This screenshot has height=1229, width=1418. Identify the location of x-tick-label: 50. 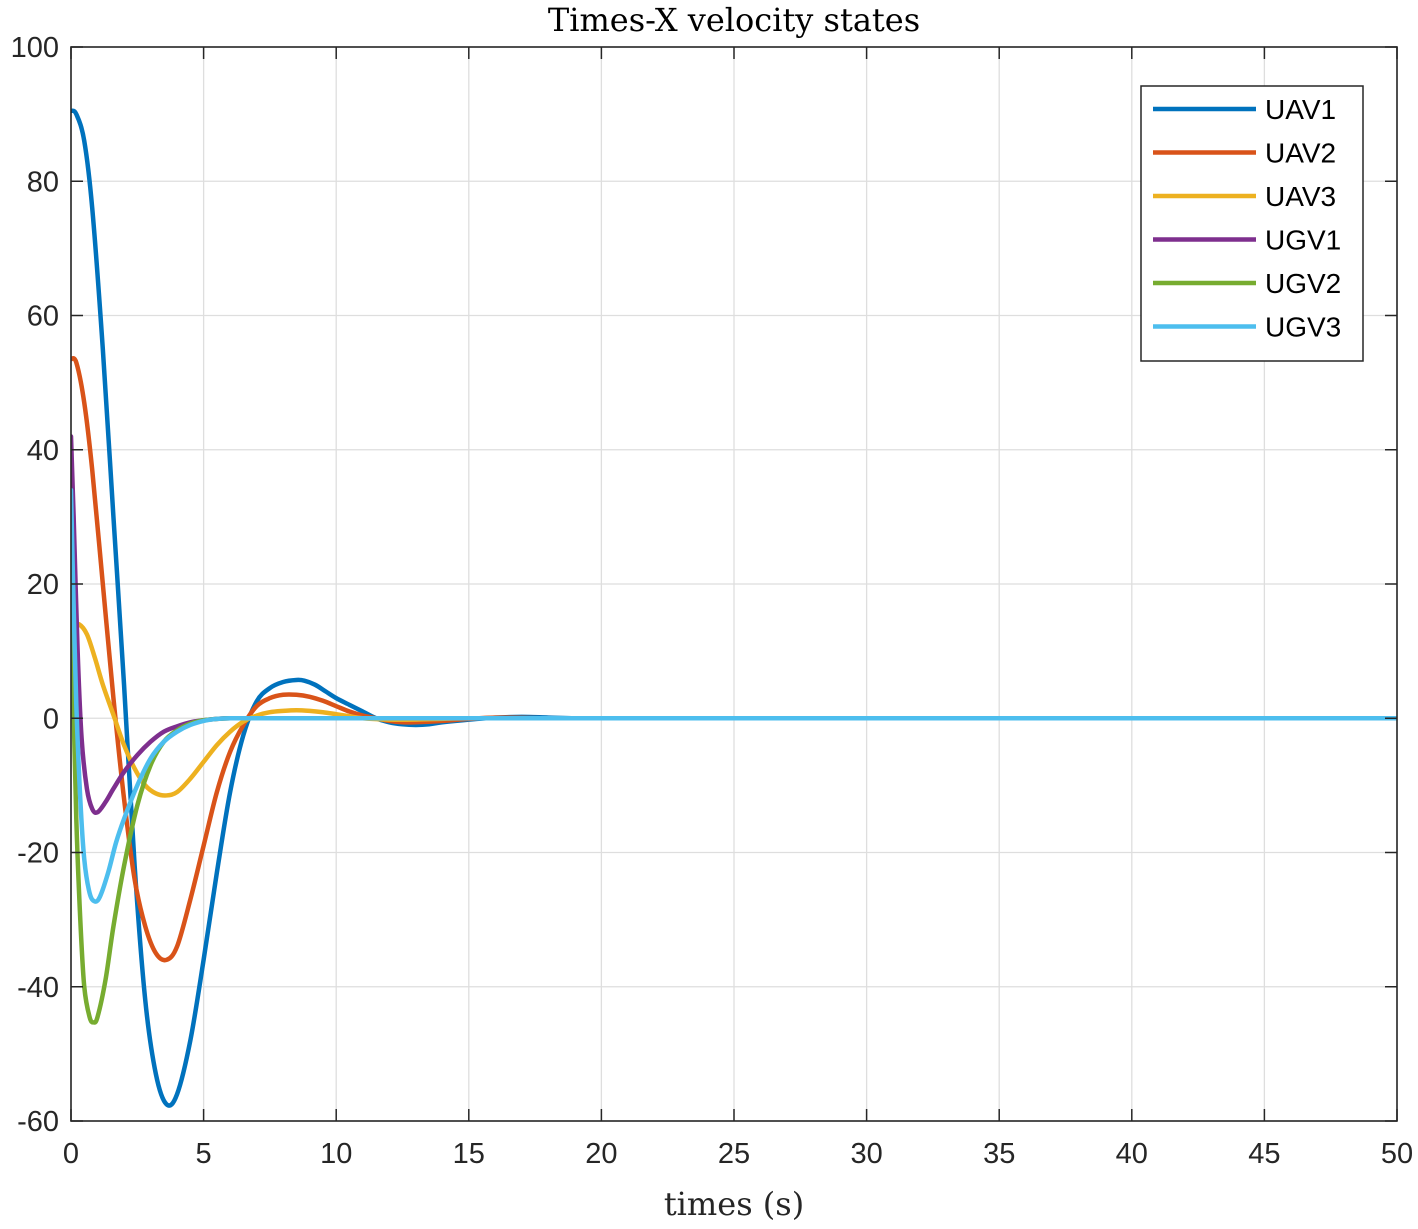
(1397, 1154).